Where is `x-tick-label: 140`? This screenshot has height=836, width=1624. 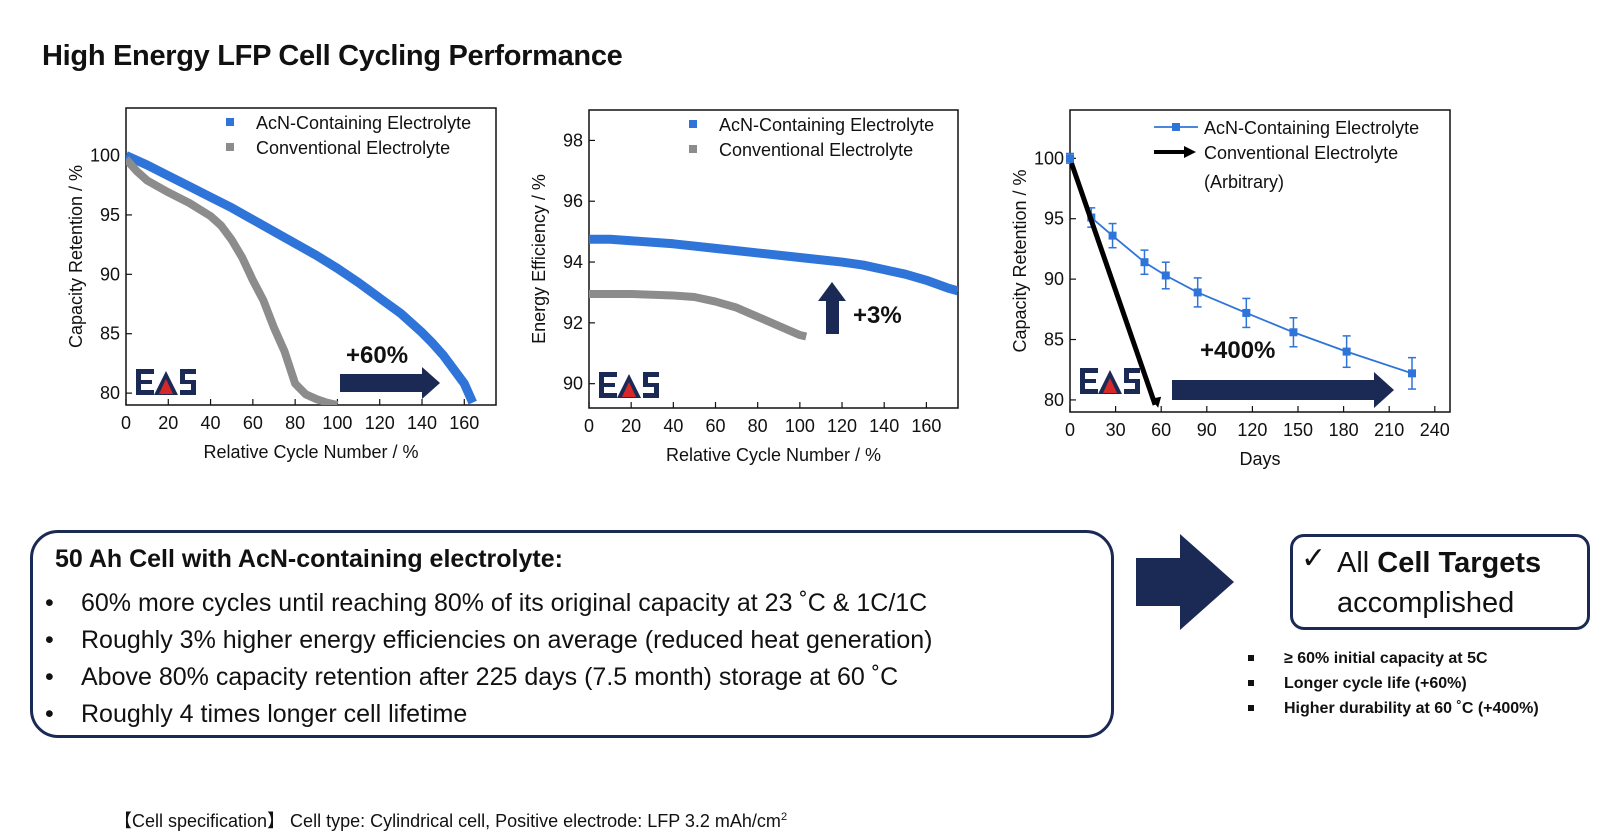 x-tick-label: 140 is located at coordinates (422, 423).